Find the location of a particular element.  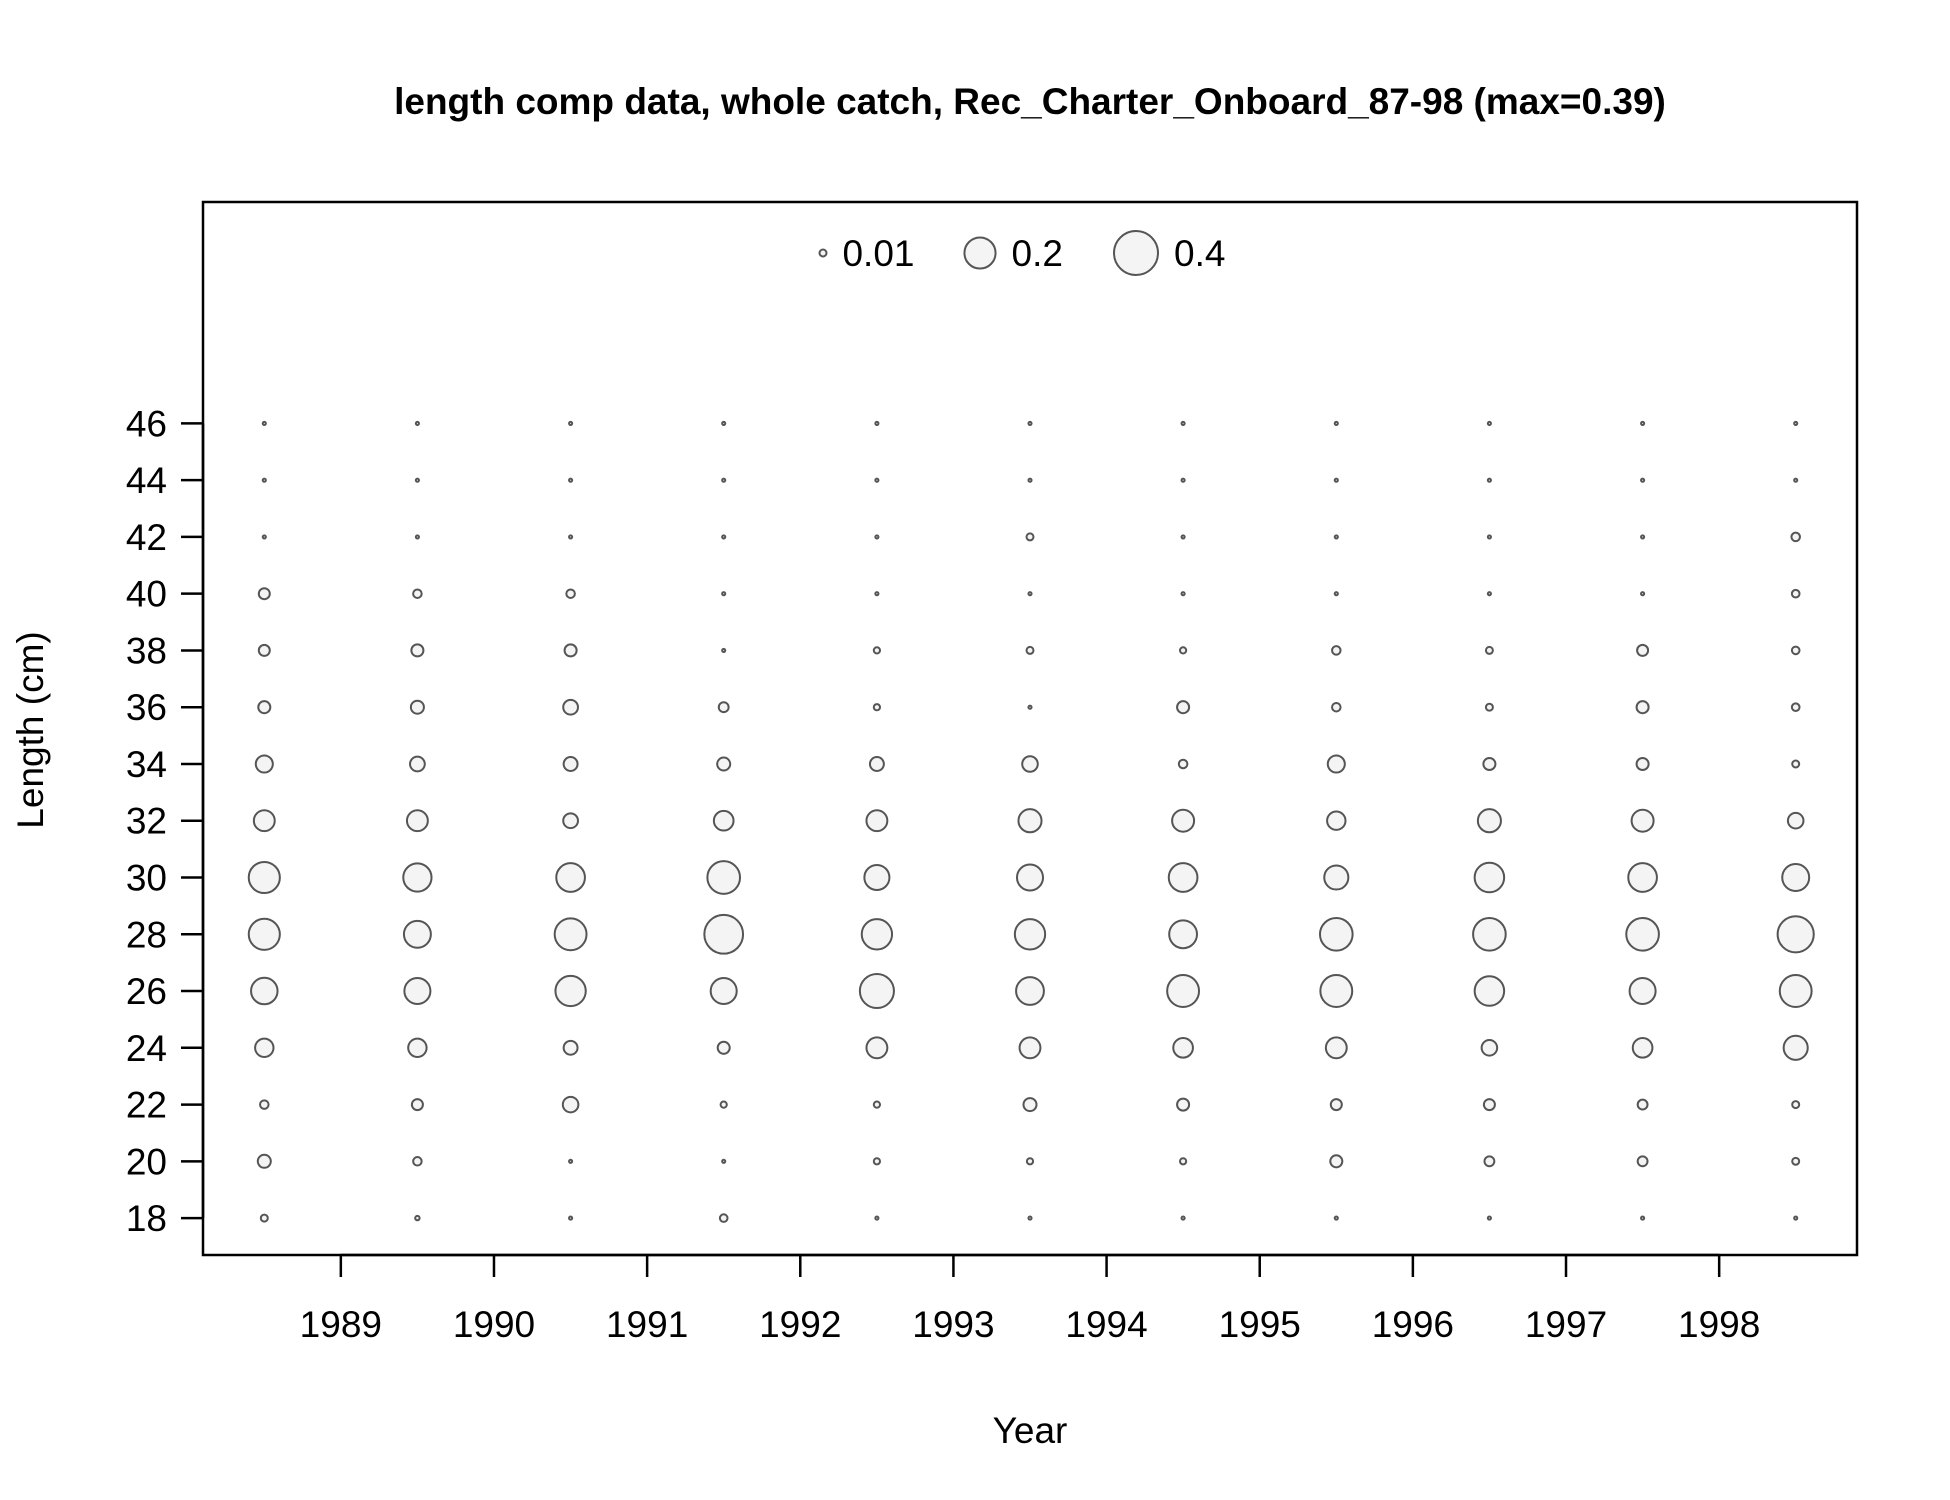

y-tick-label: 20 is located at coordinates (146, 1161).